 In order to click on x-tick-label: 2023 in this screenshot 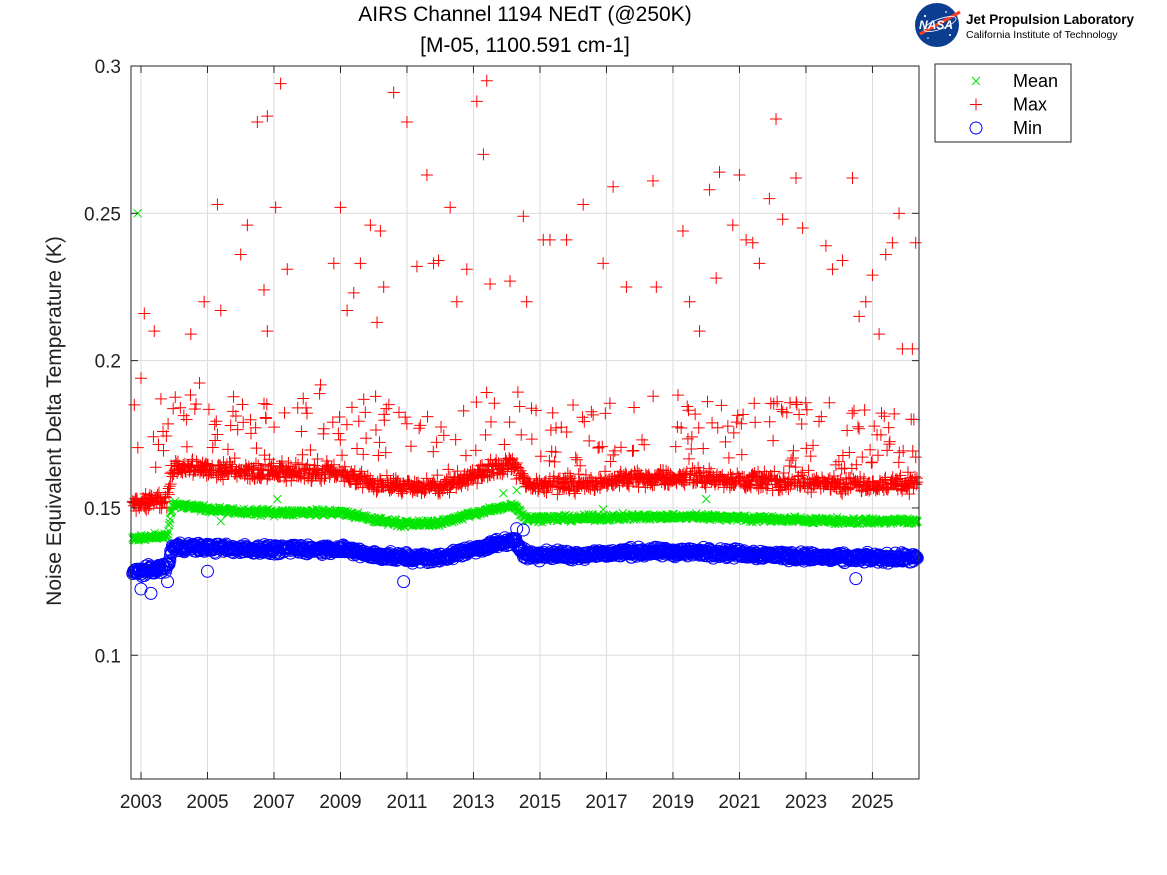, I will do `click(806, 802)`.